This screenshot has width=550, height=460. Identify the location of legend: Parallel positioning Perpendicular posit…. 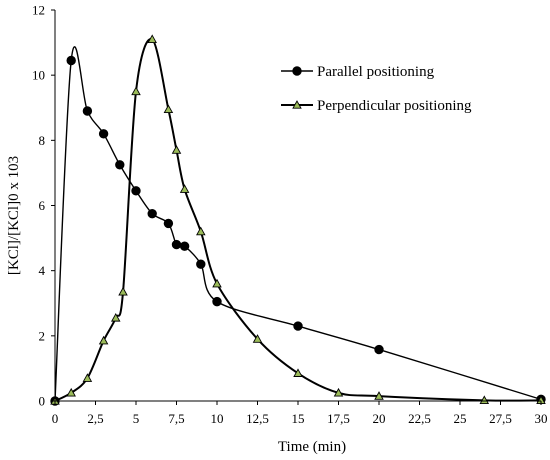
(376, 89).